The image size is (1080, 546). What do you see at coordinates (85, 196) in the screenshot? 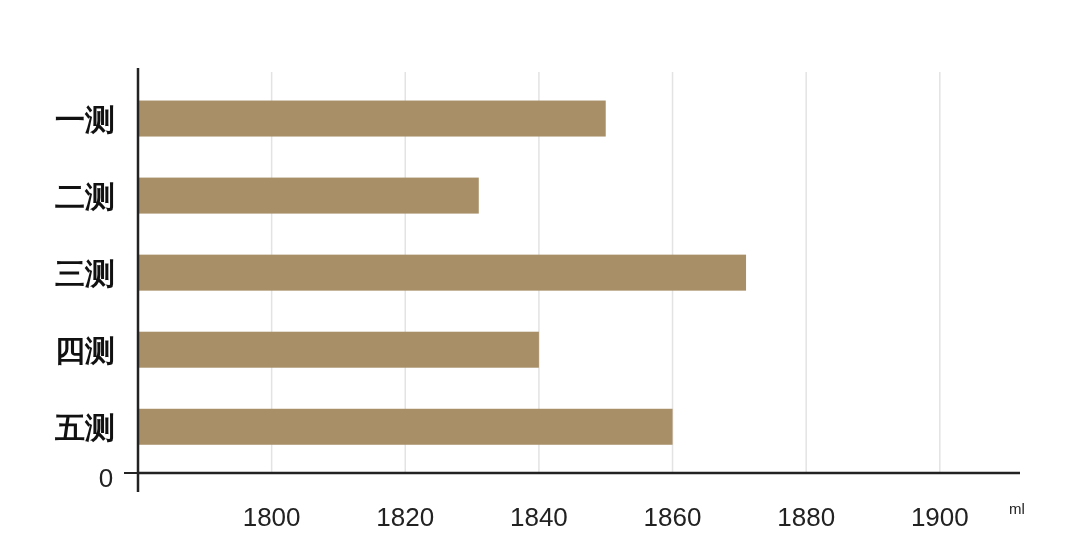
I see `y-tick-label: 二测` at bounding box center [85, 196].